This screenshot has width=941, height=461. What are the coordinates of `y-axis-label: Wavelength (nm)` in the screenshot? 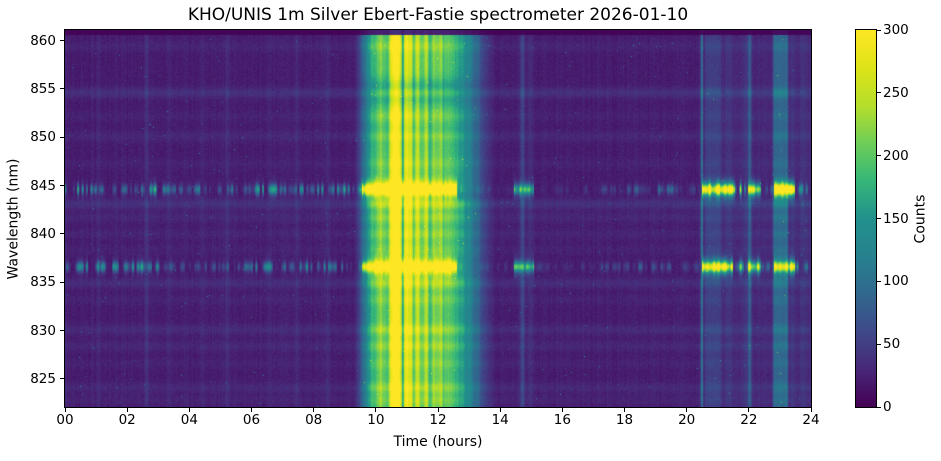 It's located at (13, 218).